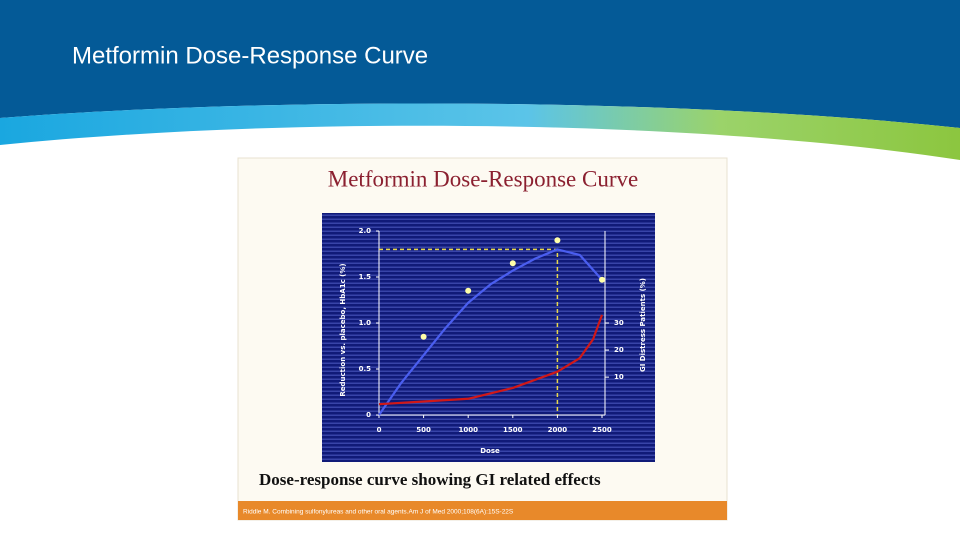 The image size is (960, 545). What do you see at coordinates (643, 325) in the screenshot?
I see `y2-axis-label: GI Distress Patients (%)` at bounding box center [643, 325].